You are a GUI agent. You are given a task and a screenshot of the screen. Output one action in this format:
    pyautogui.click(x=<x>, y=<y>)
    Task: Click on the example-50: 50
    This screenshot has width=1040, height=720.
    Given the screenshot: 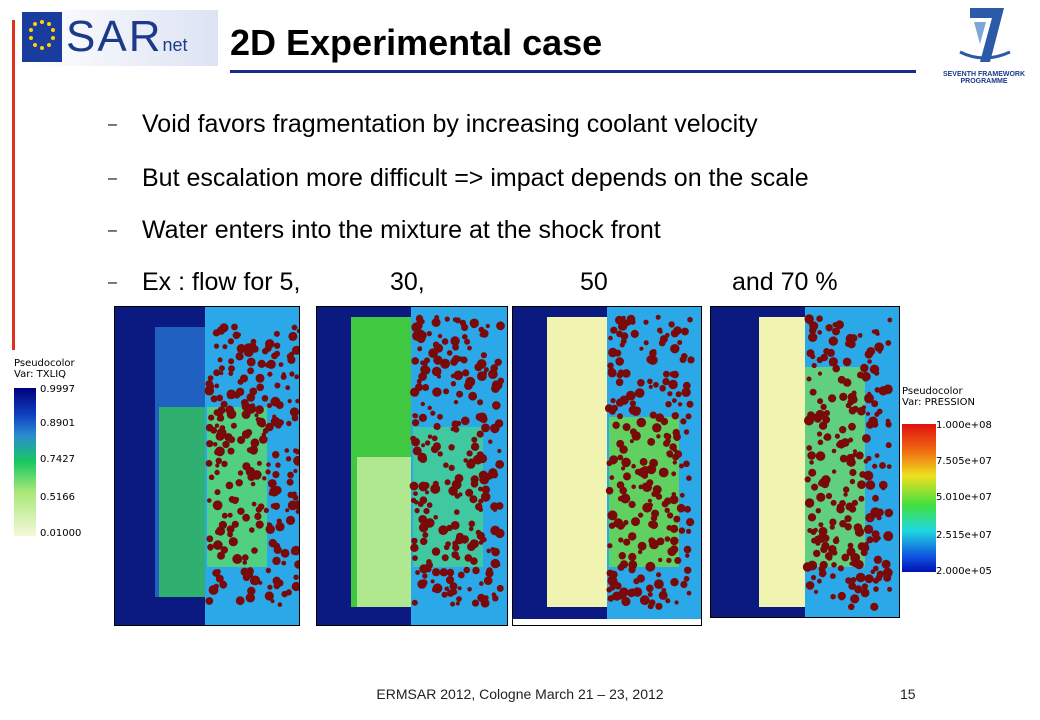 What is the action you would take?
    pyautogui.click(x=594, y=282)
    